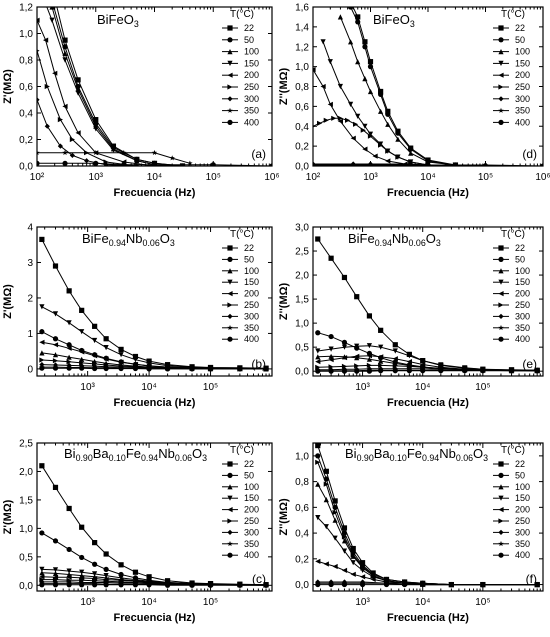 The image size is (550, 637). I want to click on y-tick-label: 0,2, so click(26, 140).